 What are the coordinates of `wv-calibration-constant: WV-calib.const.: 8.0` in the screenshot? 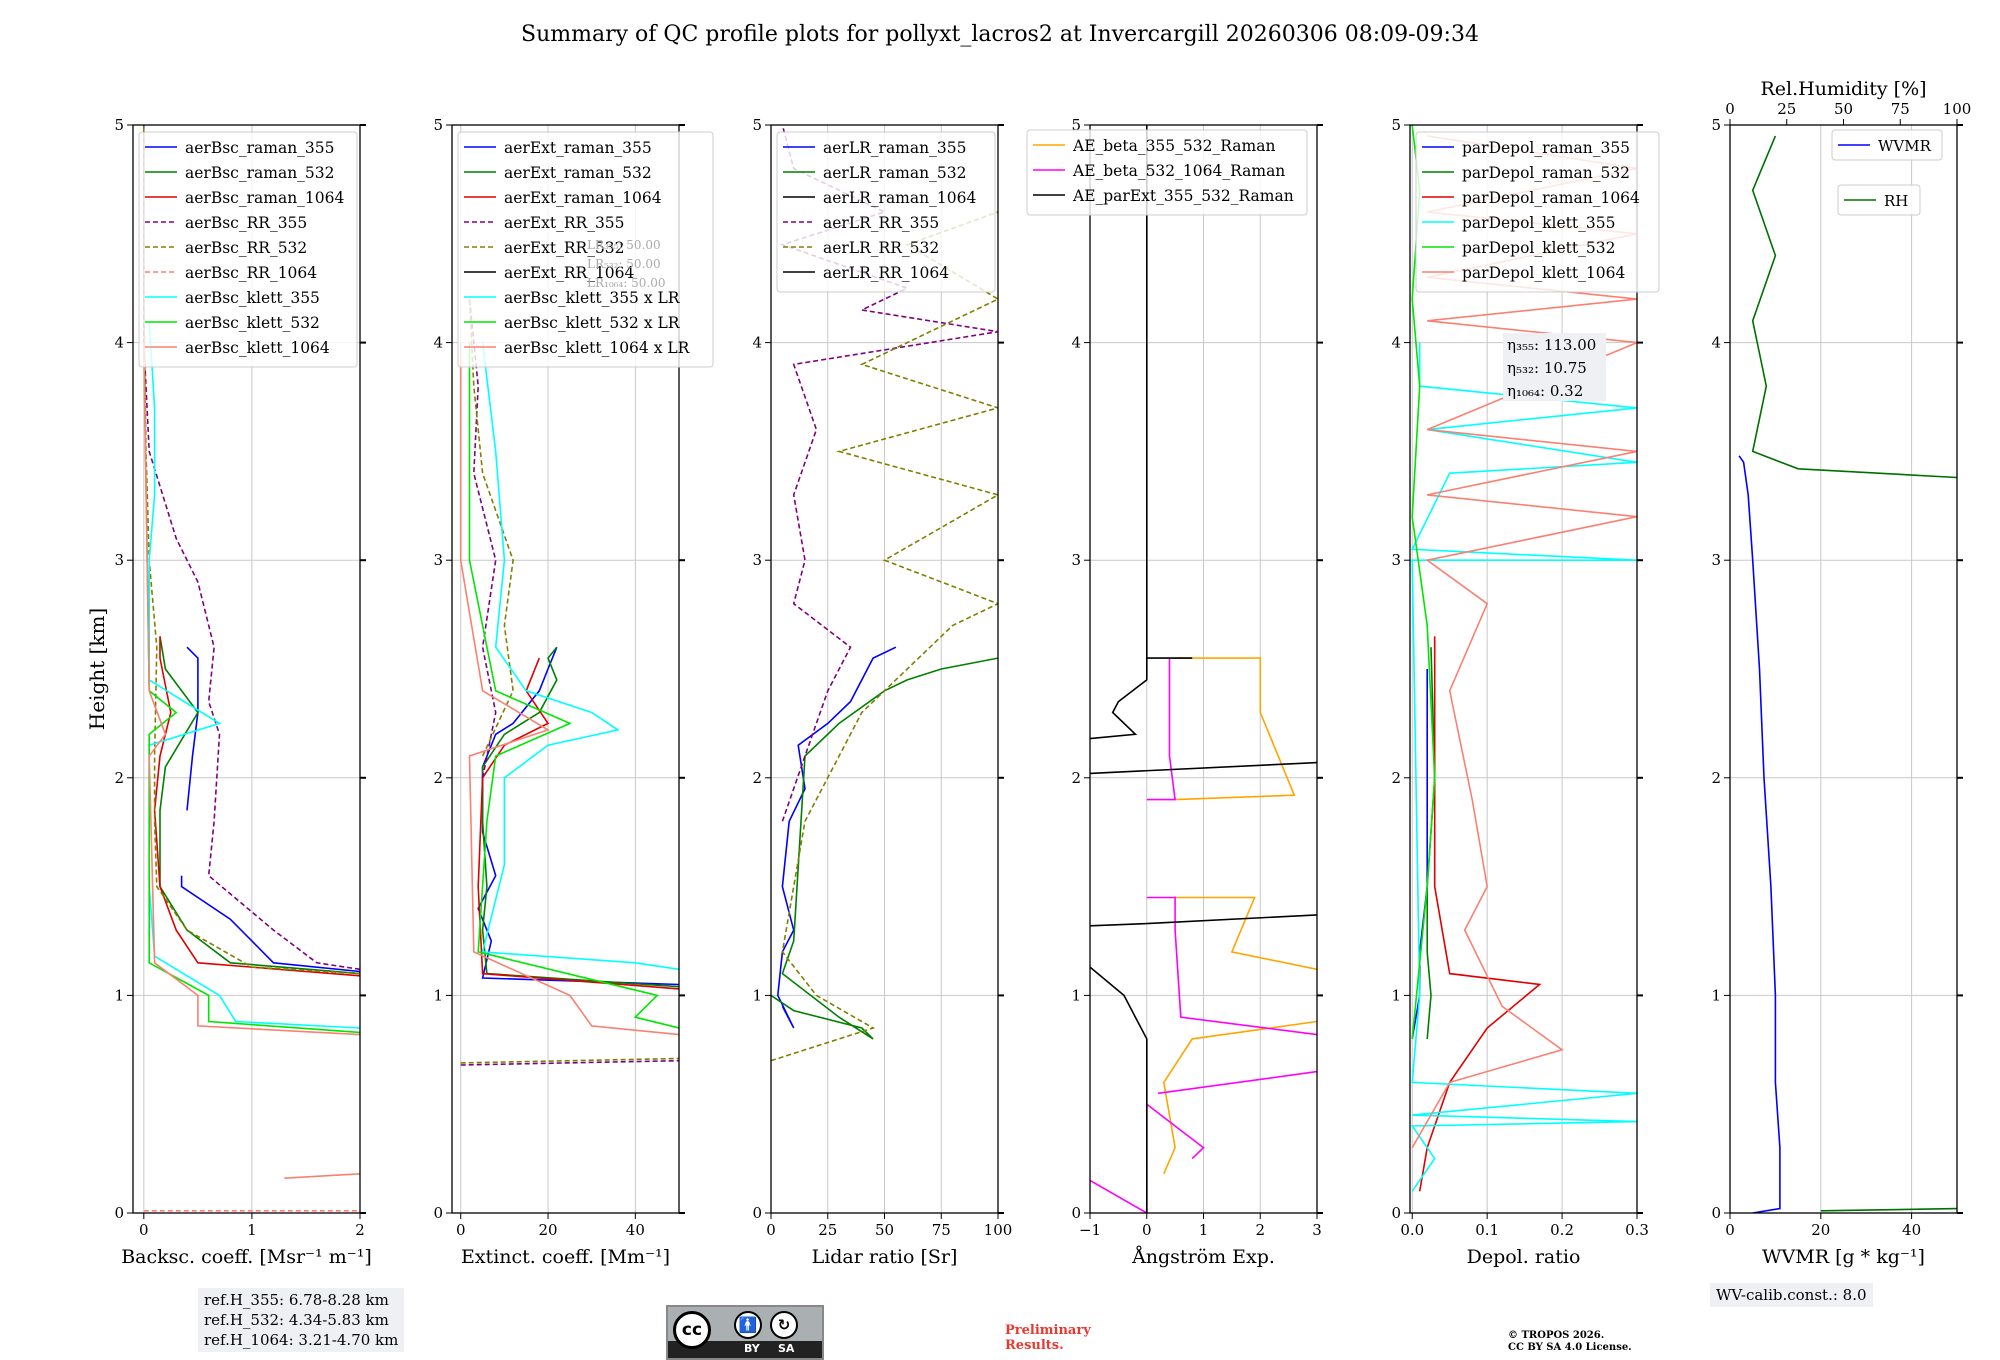 It's located at (1791, 1295).